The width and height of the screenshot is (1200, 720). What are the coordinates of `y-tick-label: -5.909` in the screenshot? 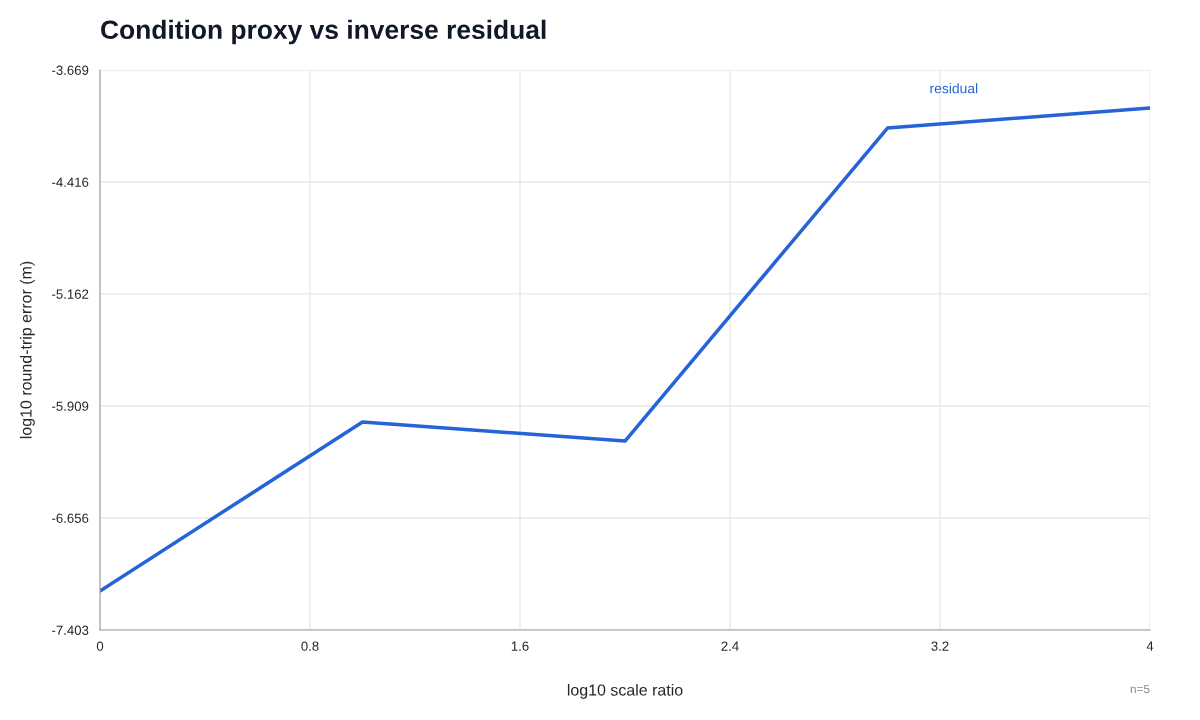 It's located at (70, 406).